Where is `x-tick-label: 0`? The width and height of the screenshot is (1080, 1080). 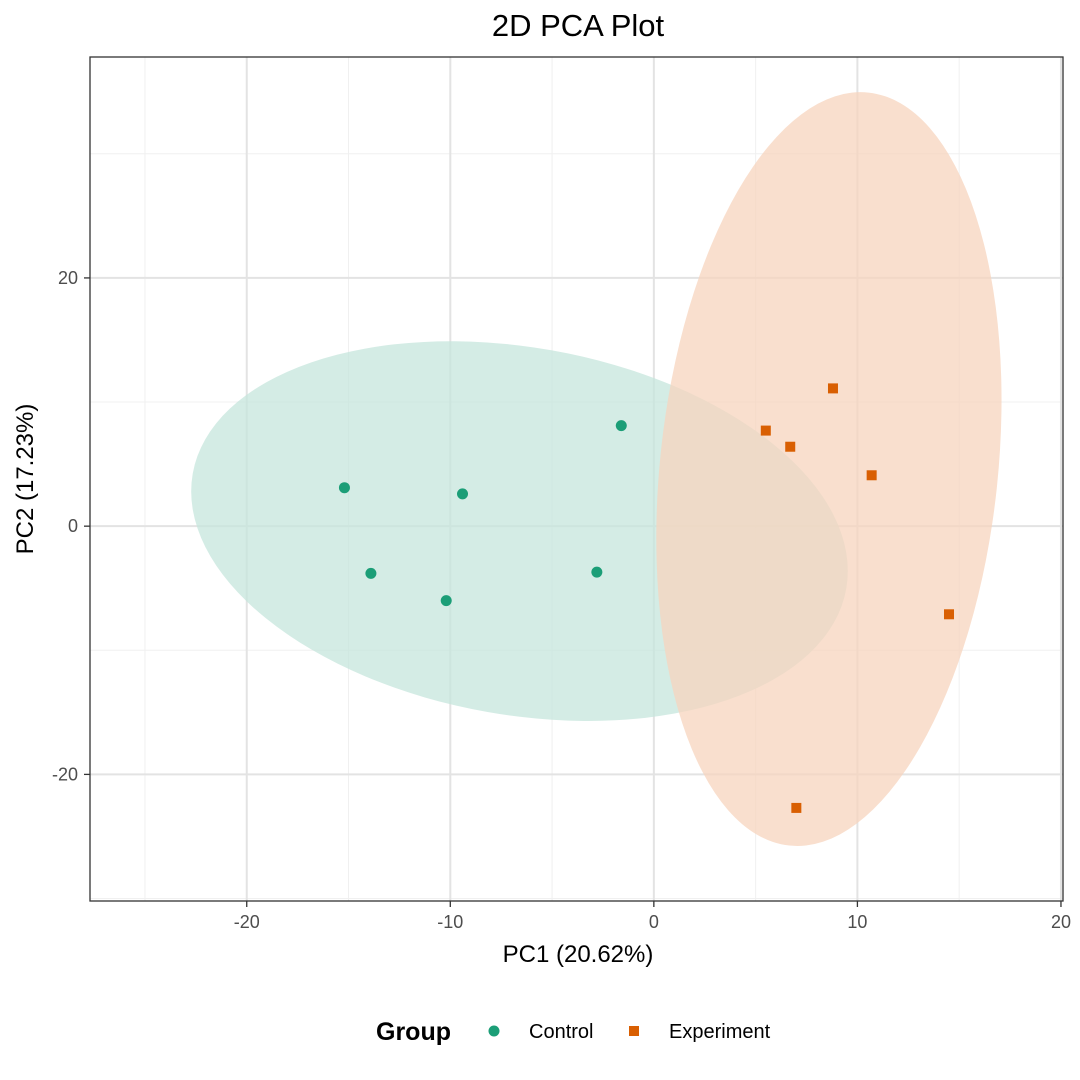 x-tick-label: 0 is located at coordinates (654, 922).